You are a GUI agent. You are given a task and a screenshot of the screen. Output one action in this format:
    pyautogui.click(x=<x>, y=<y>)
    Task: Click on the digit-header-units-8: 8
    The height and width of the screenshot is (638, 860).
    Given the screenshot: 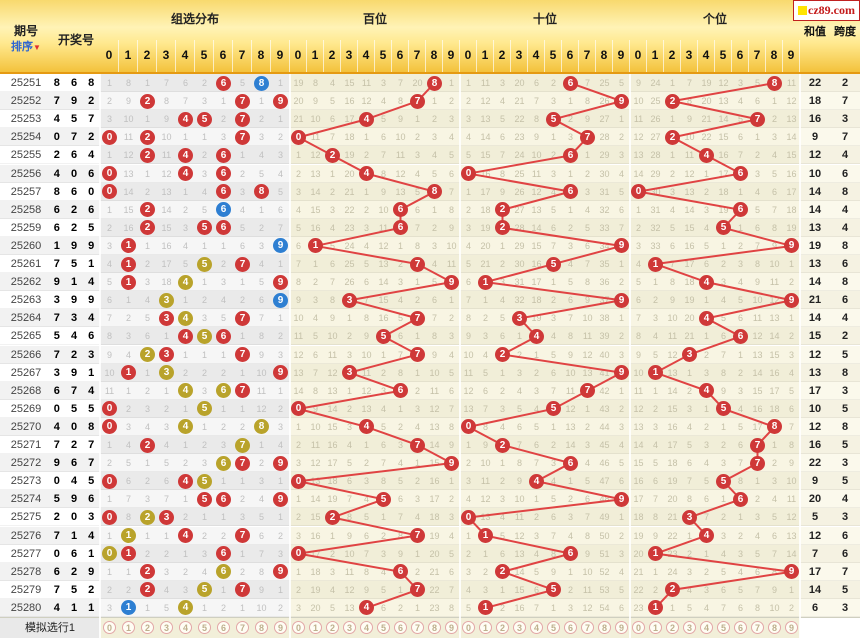 What is the action you would take?
    pyautogui.click(x=774, y=56)
    